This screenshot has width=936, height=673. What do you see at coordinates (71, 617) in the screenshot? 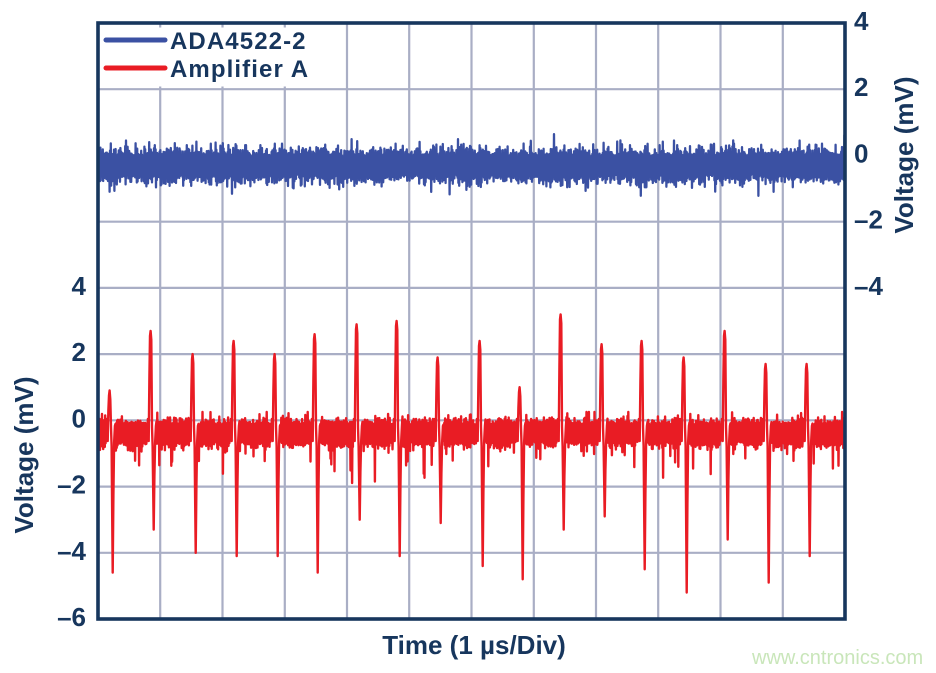
I see `svg-text: –6` at bounding box center [71, 617].